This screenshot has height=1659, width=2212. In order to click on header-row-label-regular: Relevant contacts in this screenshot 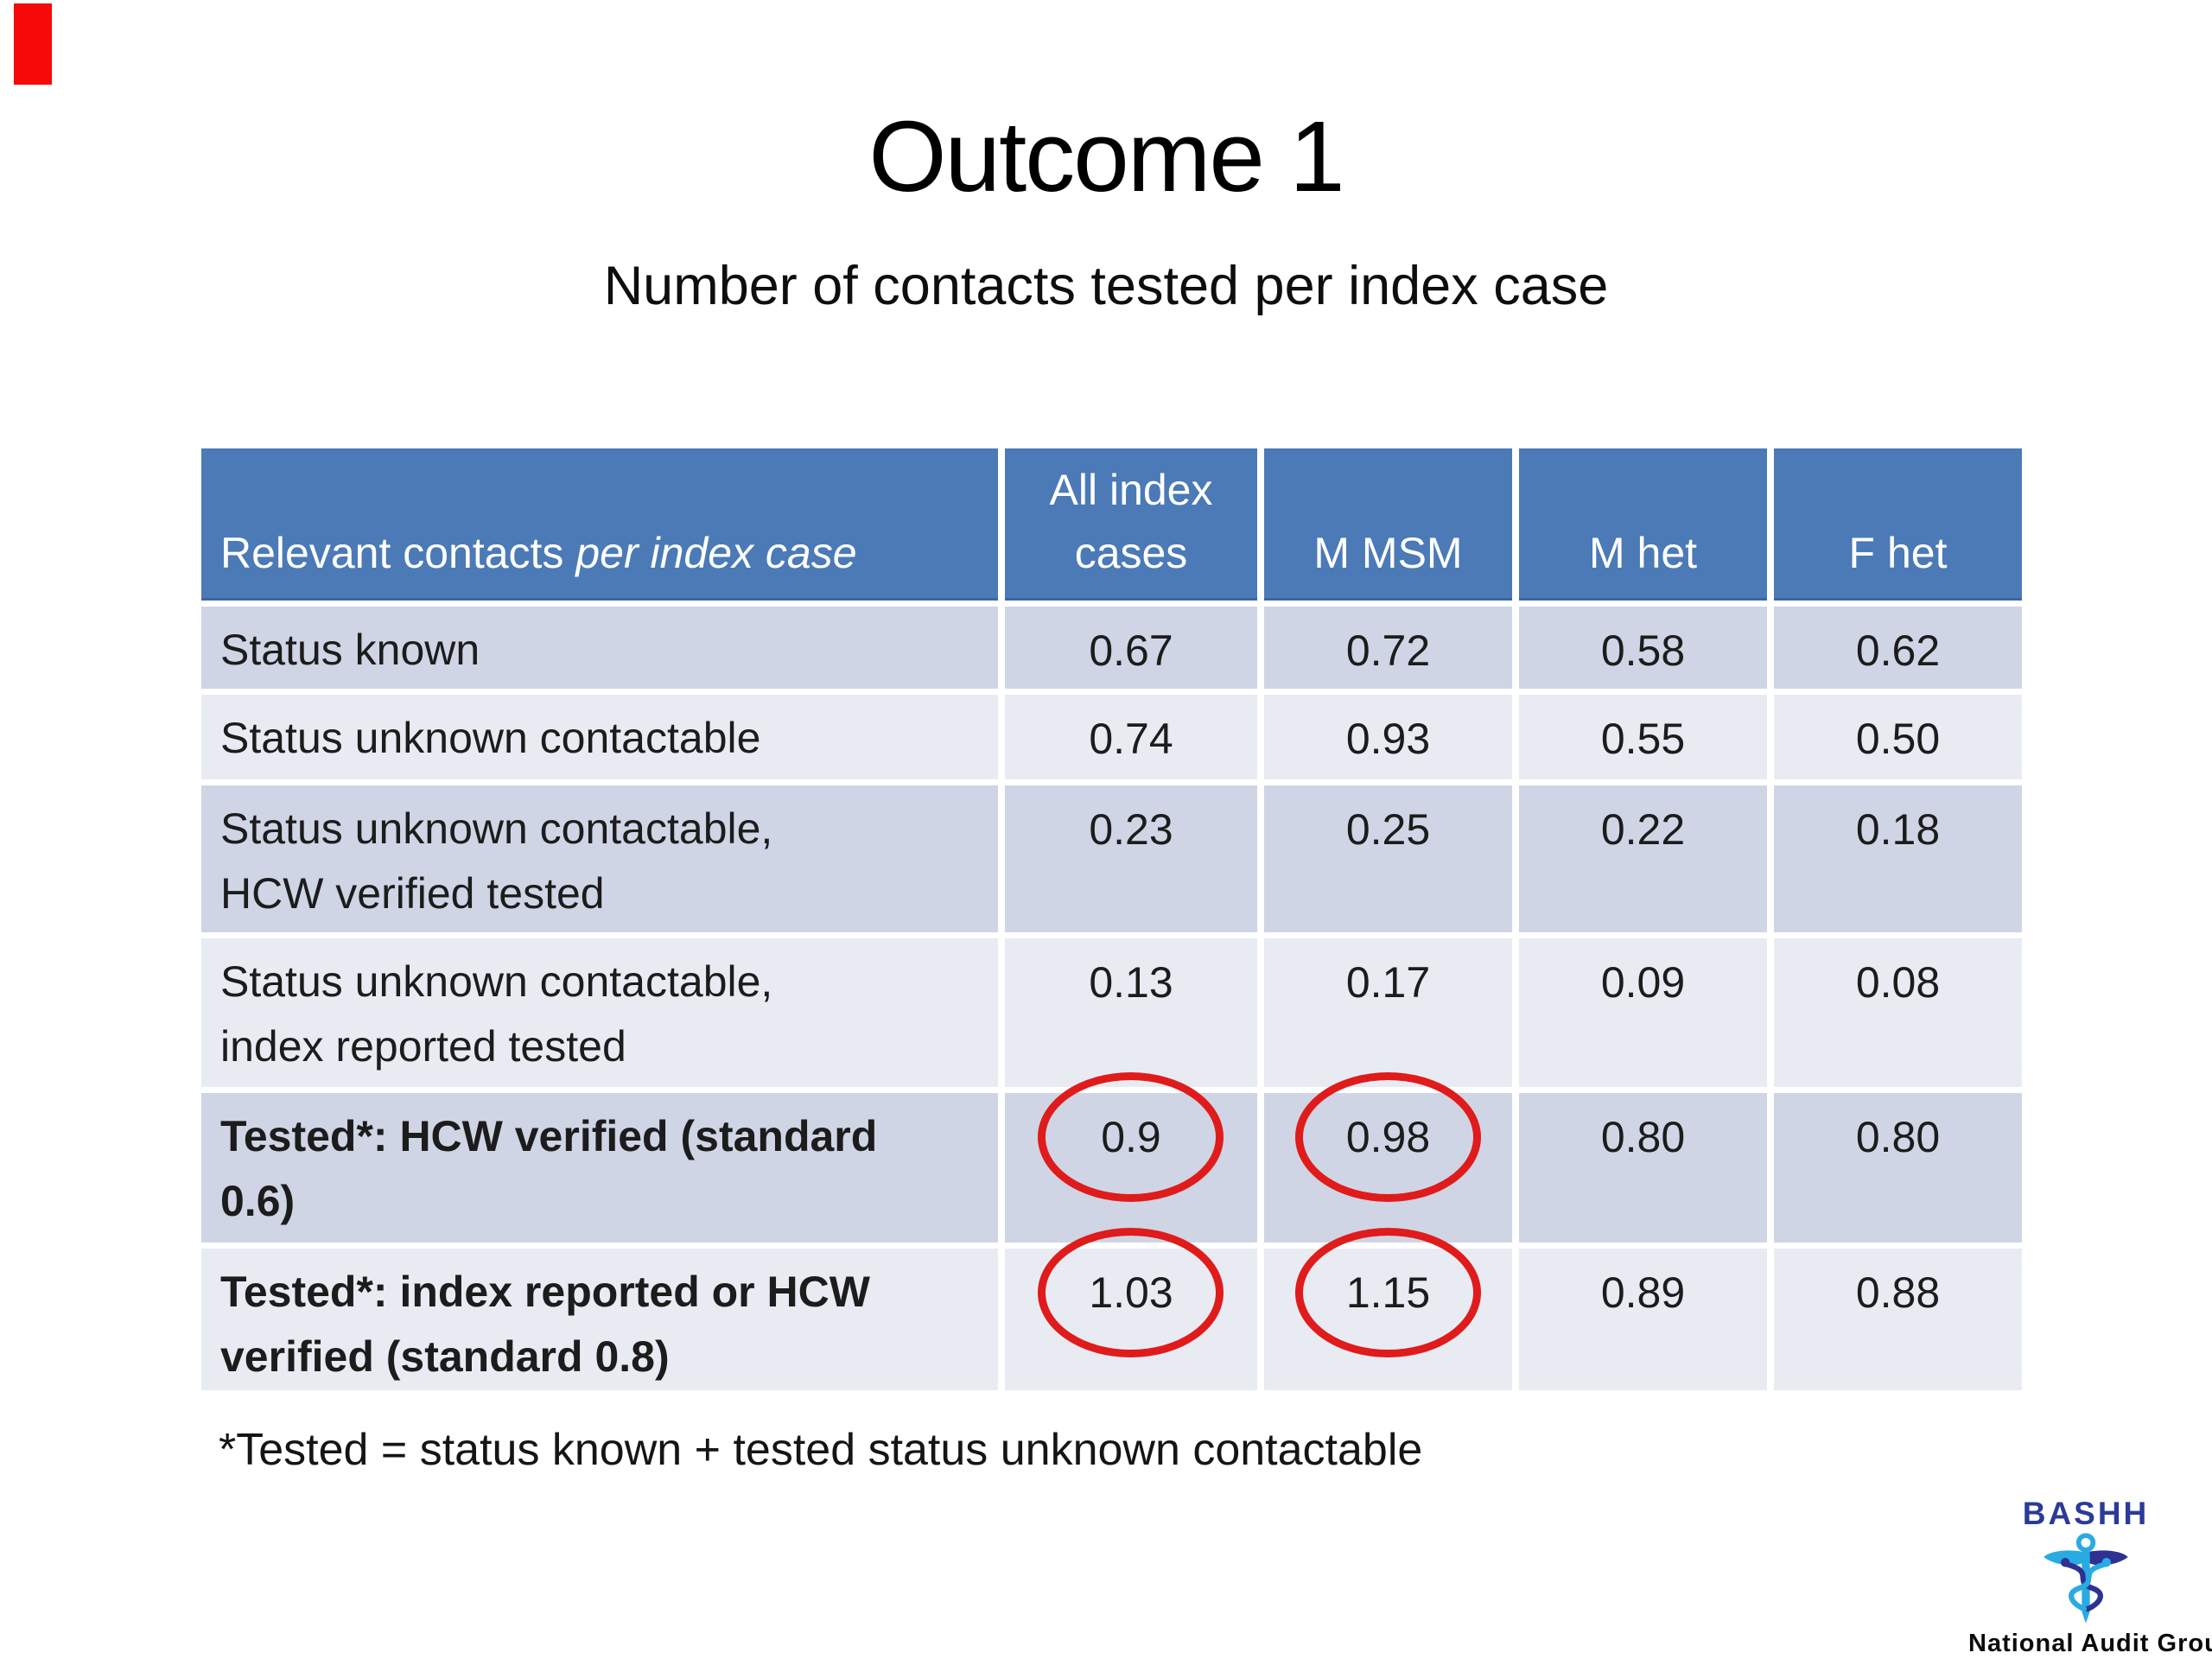, I will do `click(398, 552)`.